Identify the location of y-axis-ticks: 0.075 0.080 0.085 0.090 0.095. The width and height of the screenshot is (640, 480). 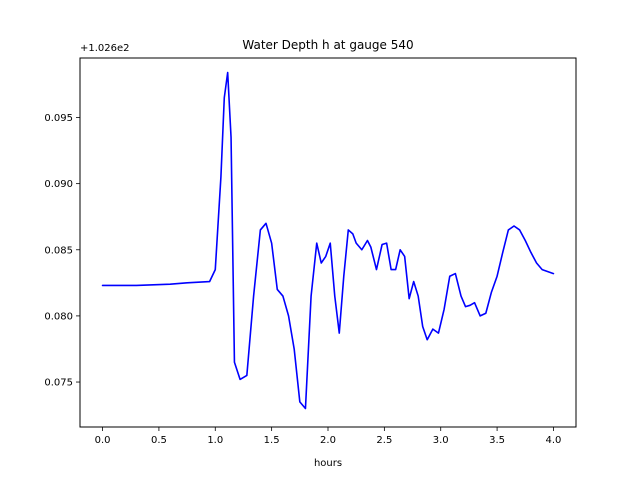
(62, 251).